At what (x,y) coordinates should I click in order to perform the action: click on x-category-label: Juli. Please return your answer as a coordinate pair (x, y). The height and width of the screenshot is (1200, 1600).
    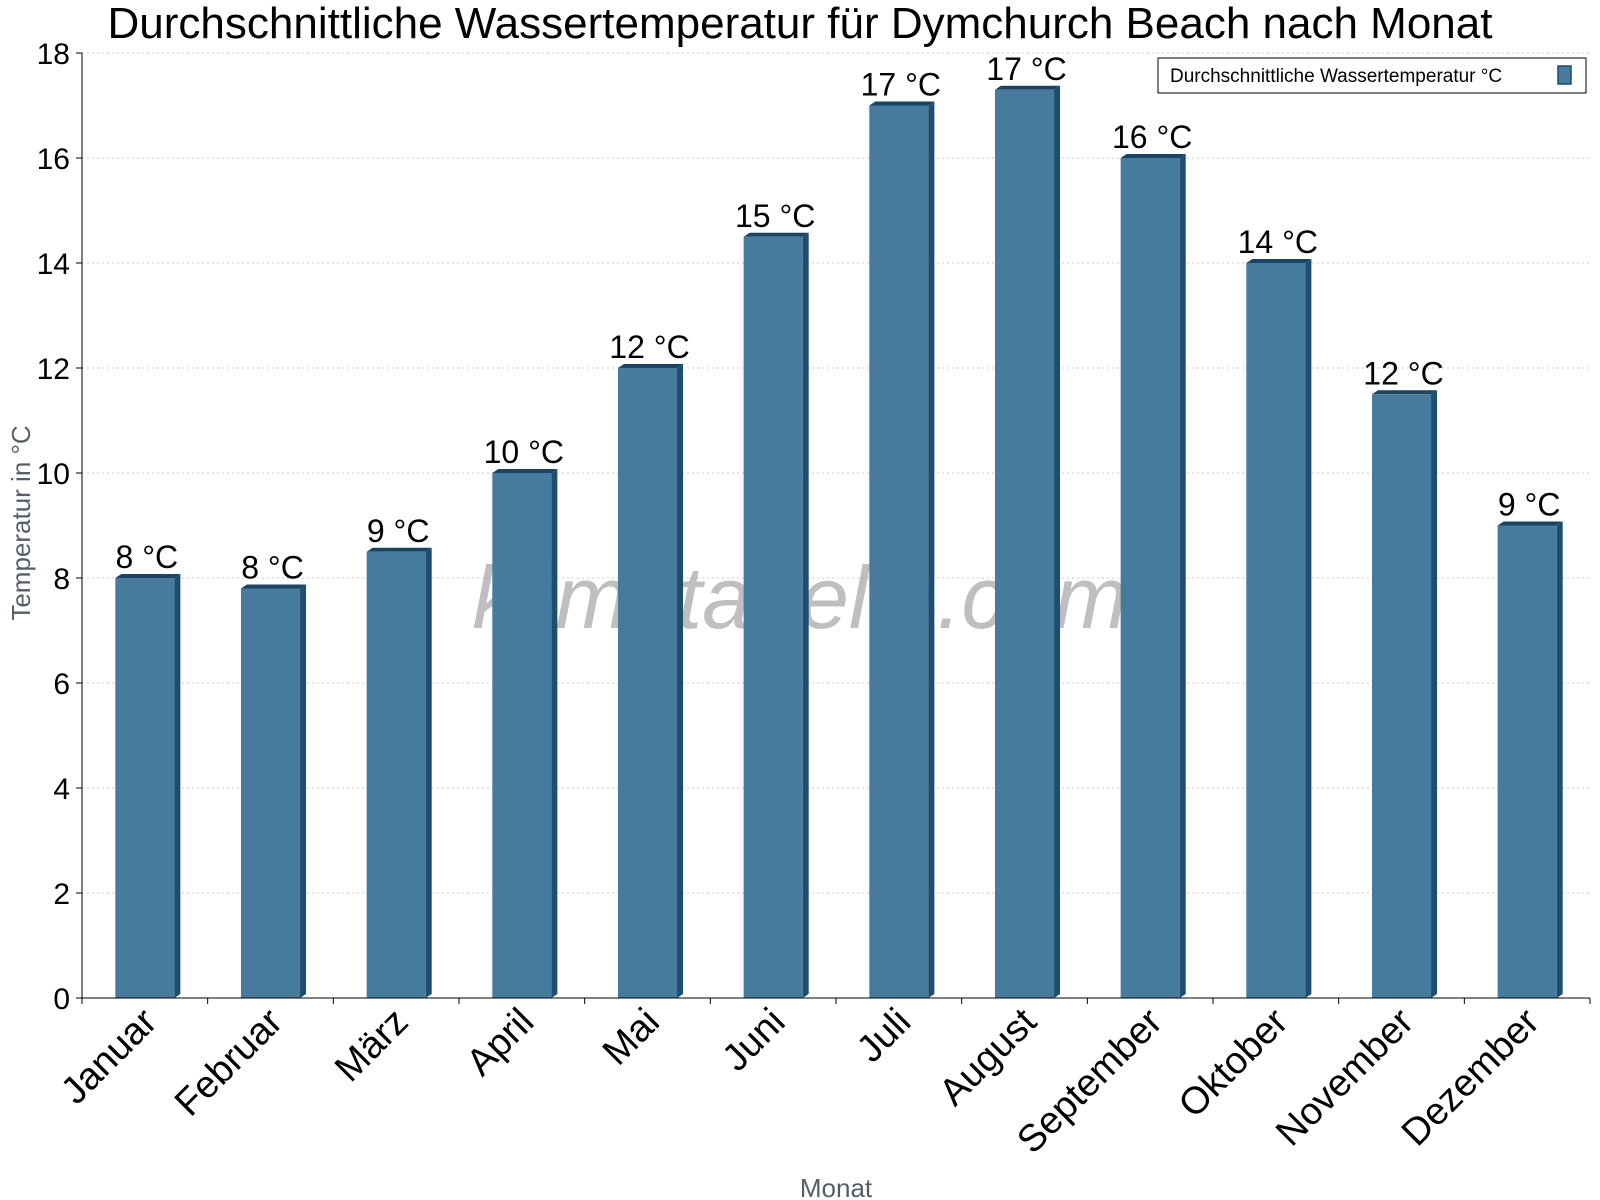
    Looking at the image, I should click on (884, 1036).